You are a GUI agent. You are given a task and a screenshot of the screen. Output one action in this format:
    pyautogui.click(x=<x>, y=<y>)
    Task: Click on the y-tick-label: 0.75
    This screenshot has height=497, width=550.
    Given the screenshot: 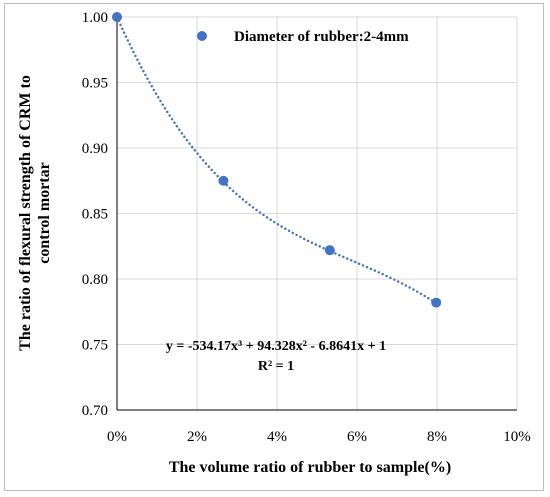 What is the action you would take?
    pyautogui.click(x=95, y=346)
    